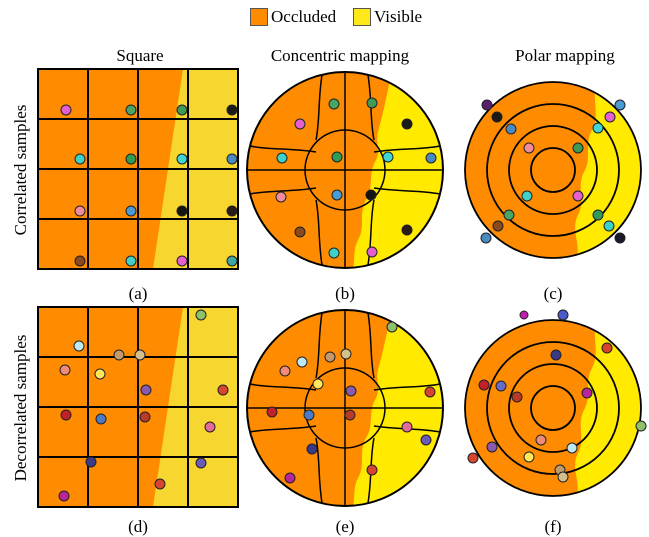  Describe the element at coordinates (530, 408) in the screenshot. I see `panel-f-occluded-region` at that location.